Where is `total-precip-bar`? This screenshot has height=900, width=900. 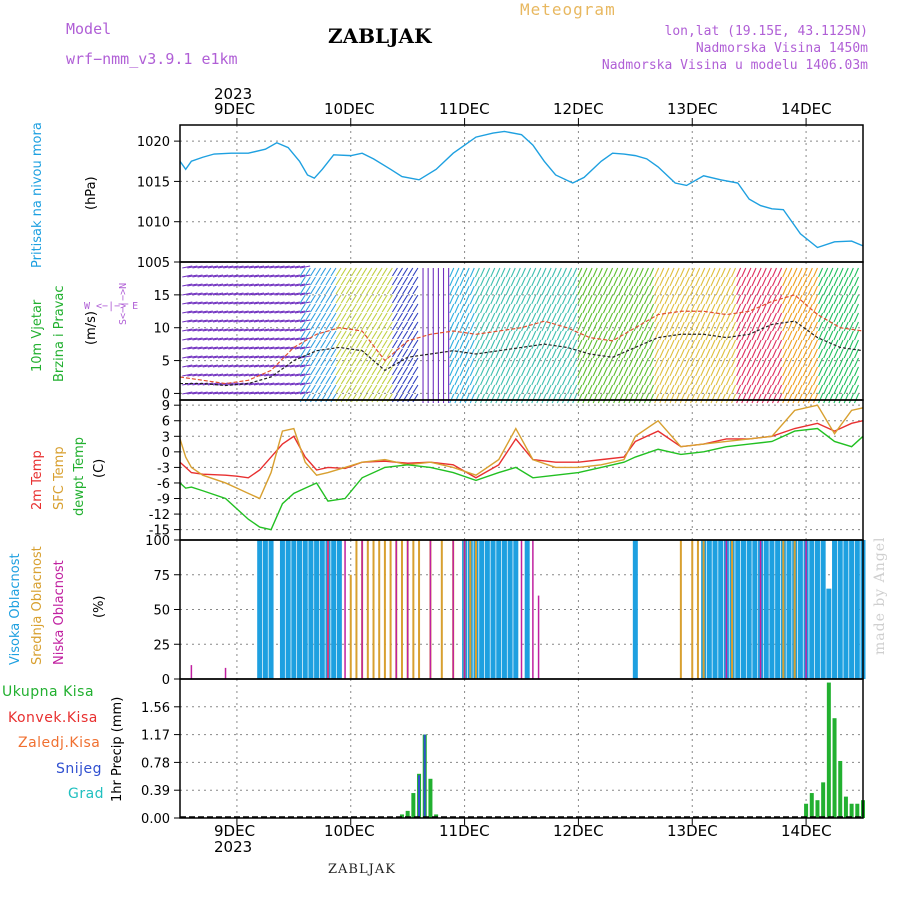 total-precip-bar is located at coordinates (401, 816).